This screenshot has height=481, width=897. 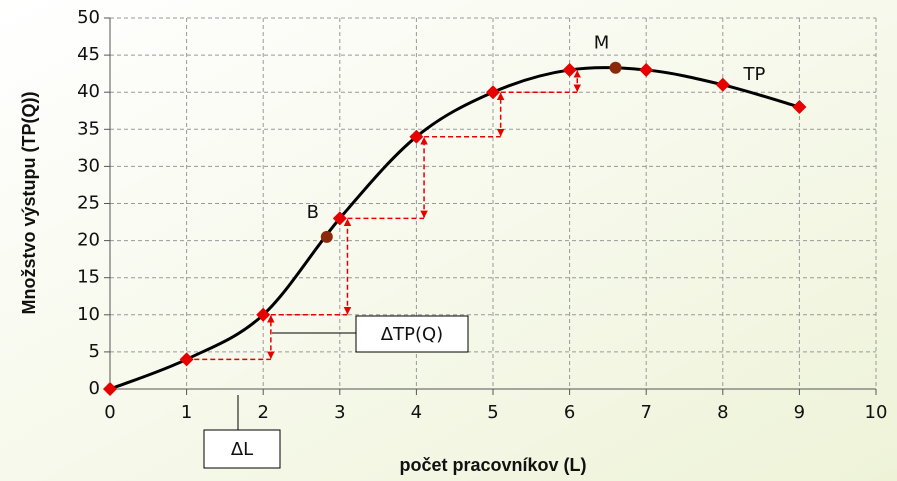 What do you see at coordinates (88, 165) in the screenshot?
I see `y-tick-label: 30` at bounding box center [88, 165].